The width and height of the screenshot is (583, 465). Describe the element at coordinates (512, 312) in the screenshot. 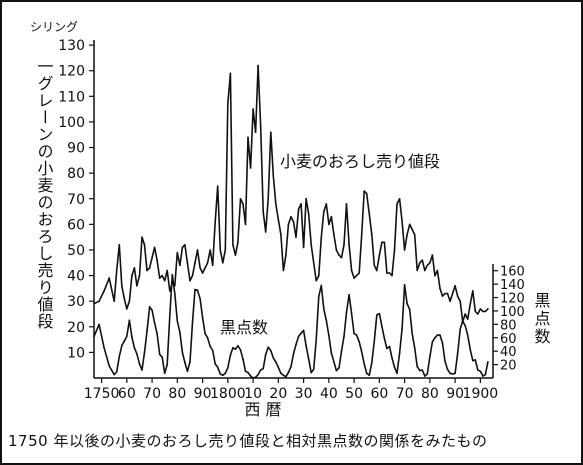

I see `right-tick-label: 100` at that location.